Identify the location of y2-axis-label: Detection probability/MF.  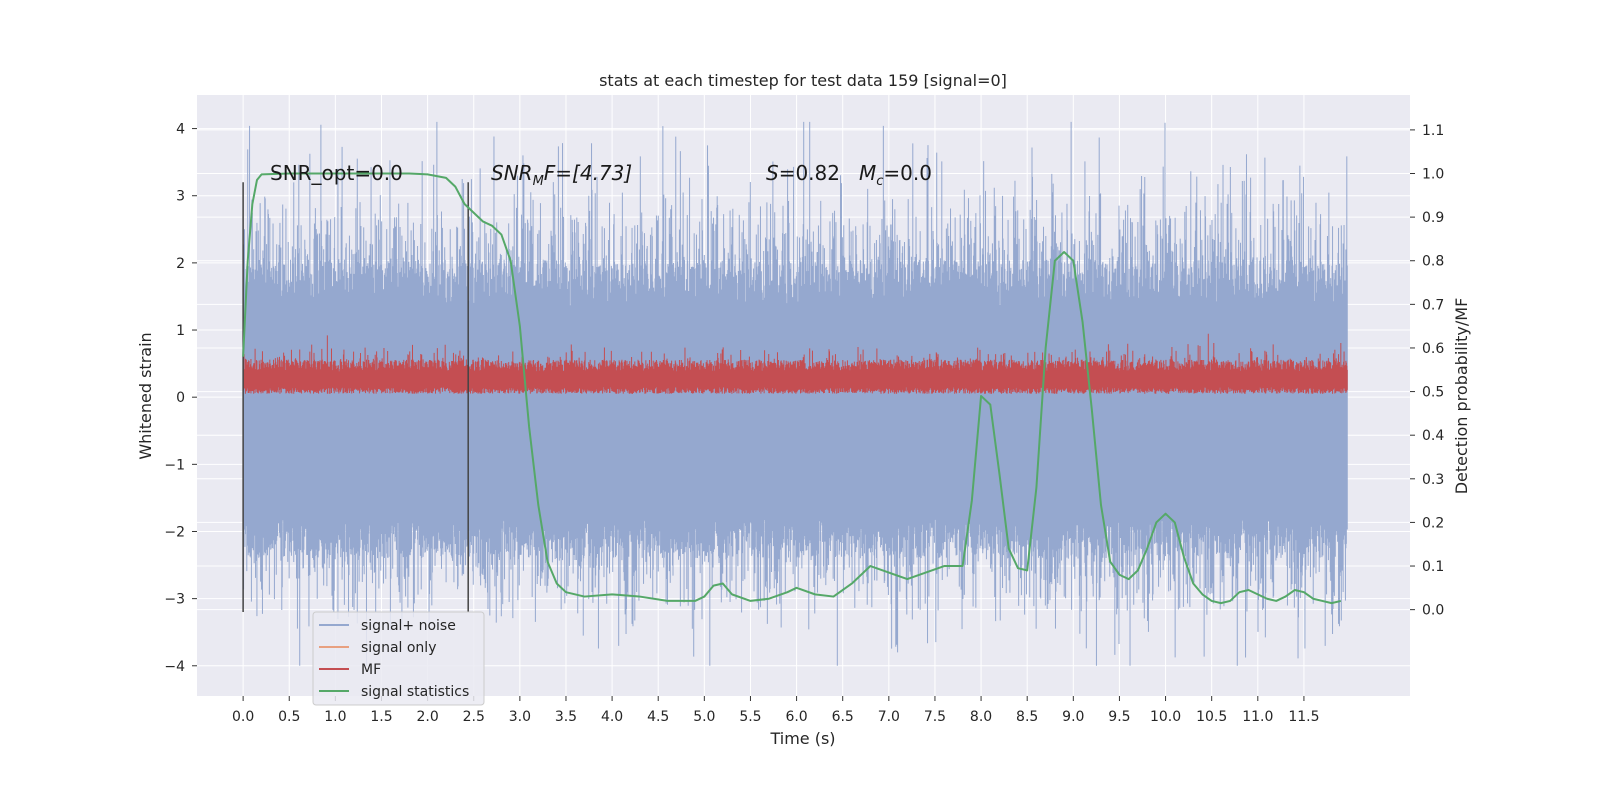
(1461, 396).